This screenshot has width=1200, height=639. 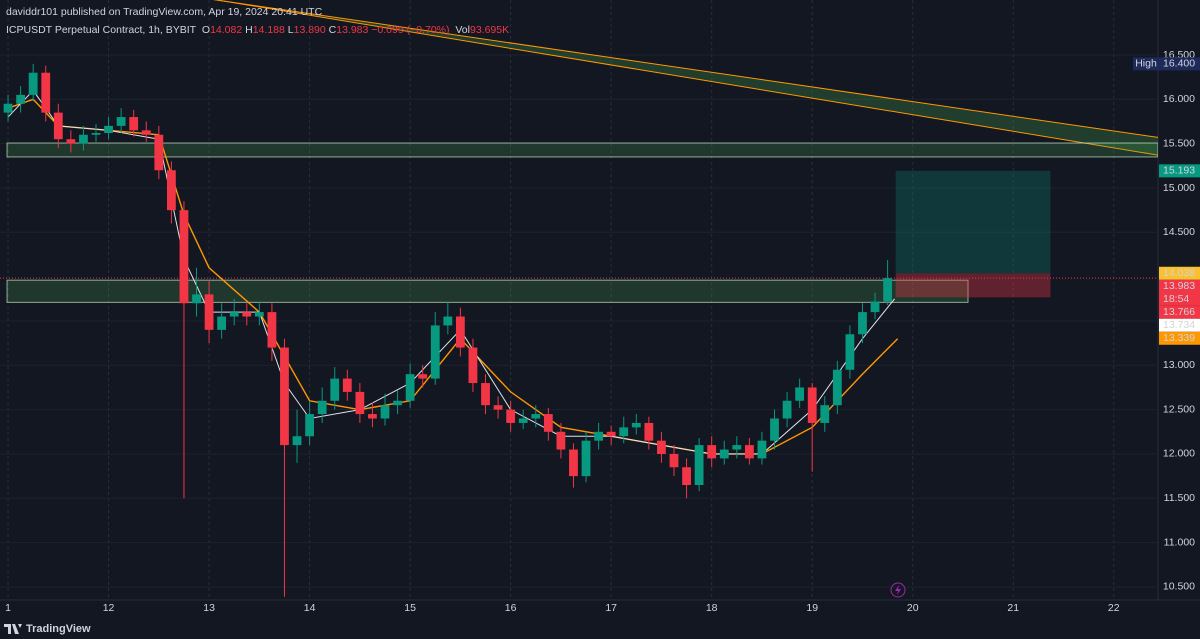 What do you see at coordinates (812, 608) in the screenshot?
I see `x-tick-label: 19` at bounding box center [812, 608].